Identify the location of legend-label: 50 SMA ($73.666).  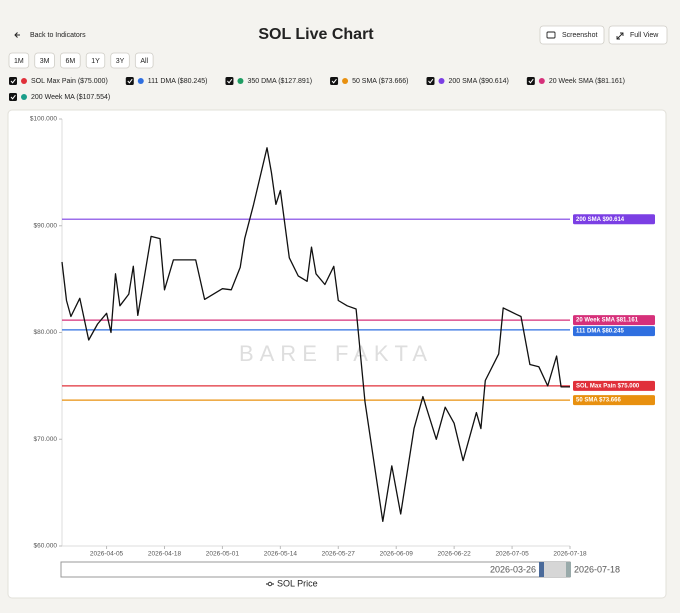
(380, 81).